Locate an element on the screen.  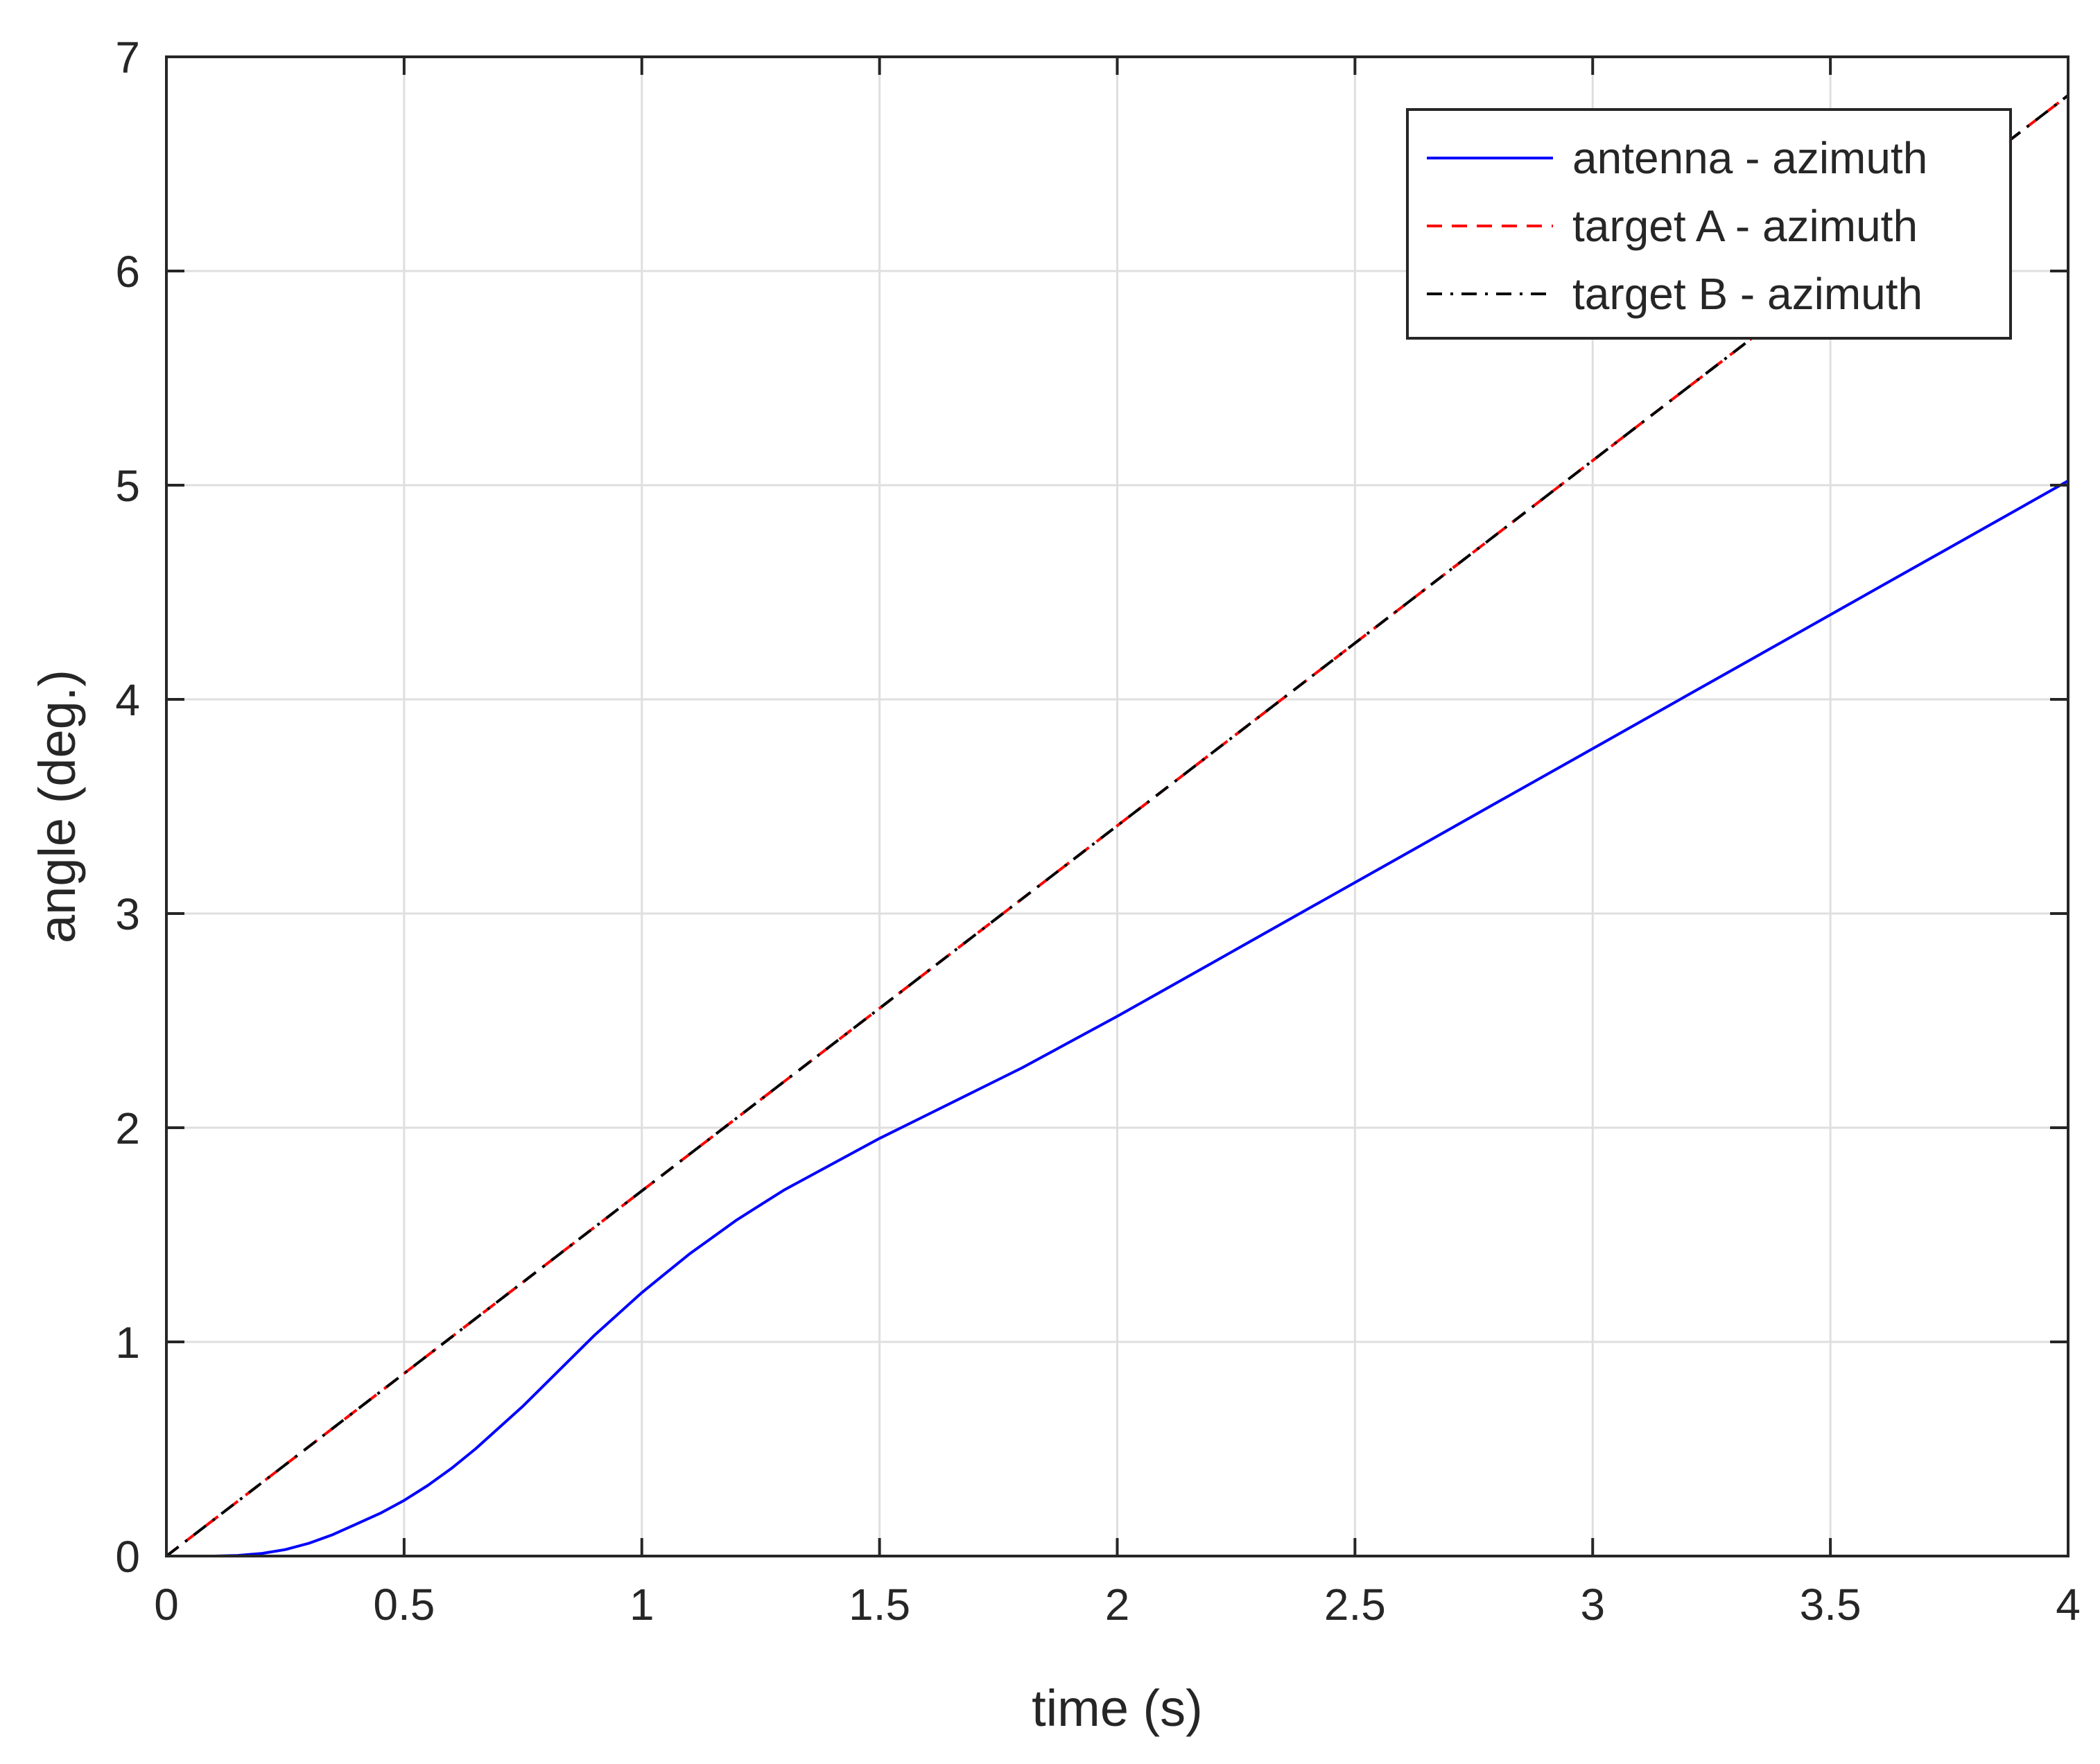
x-tick-label: 0 is located at coordinates (166, 1605).